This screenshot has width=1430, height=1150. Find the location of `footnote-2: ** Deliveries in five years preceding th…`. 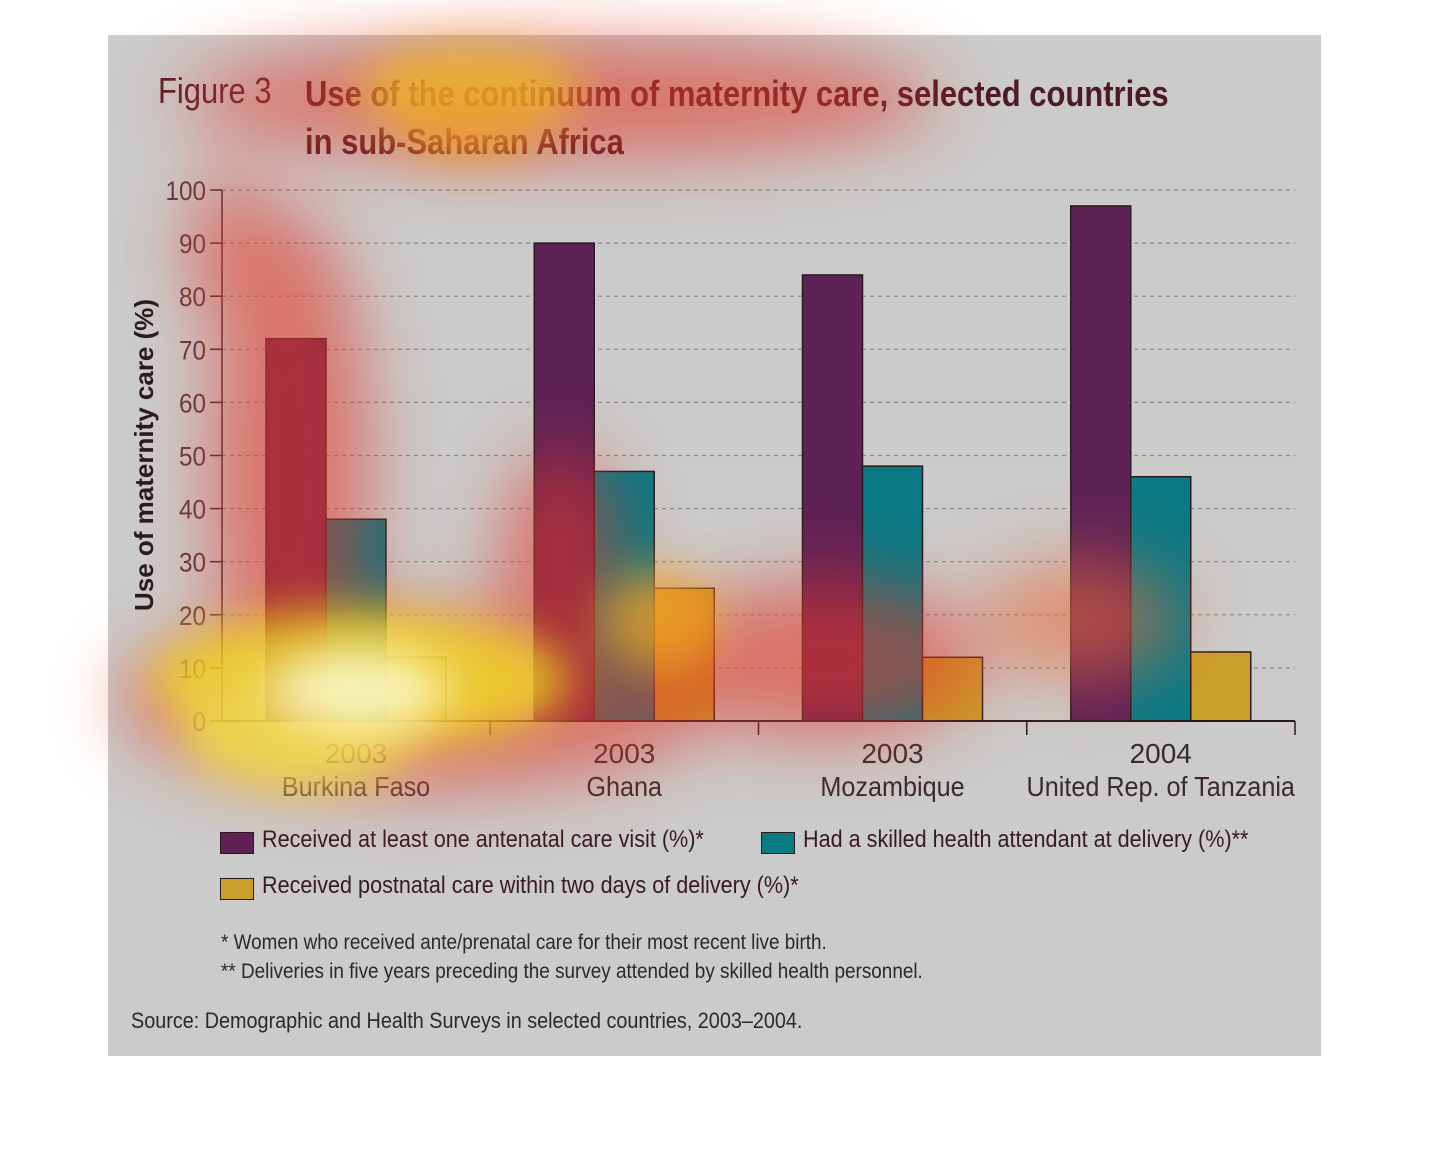

footnote-2: ** Deliveries in five years preceding th… is located at coordinates (572, 971).